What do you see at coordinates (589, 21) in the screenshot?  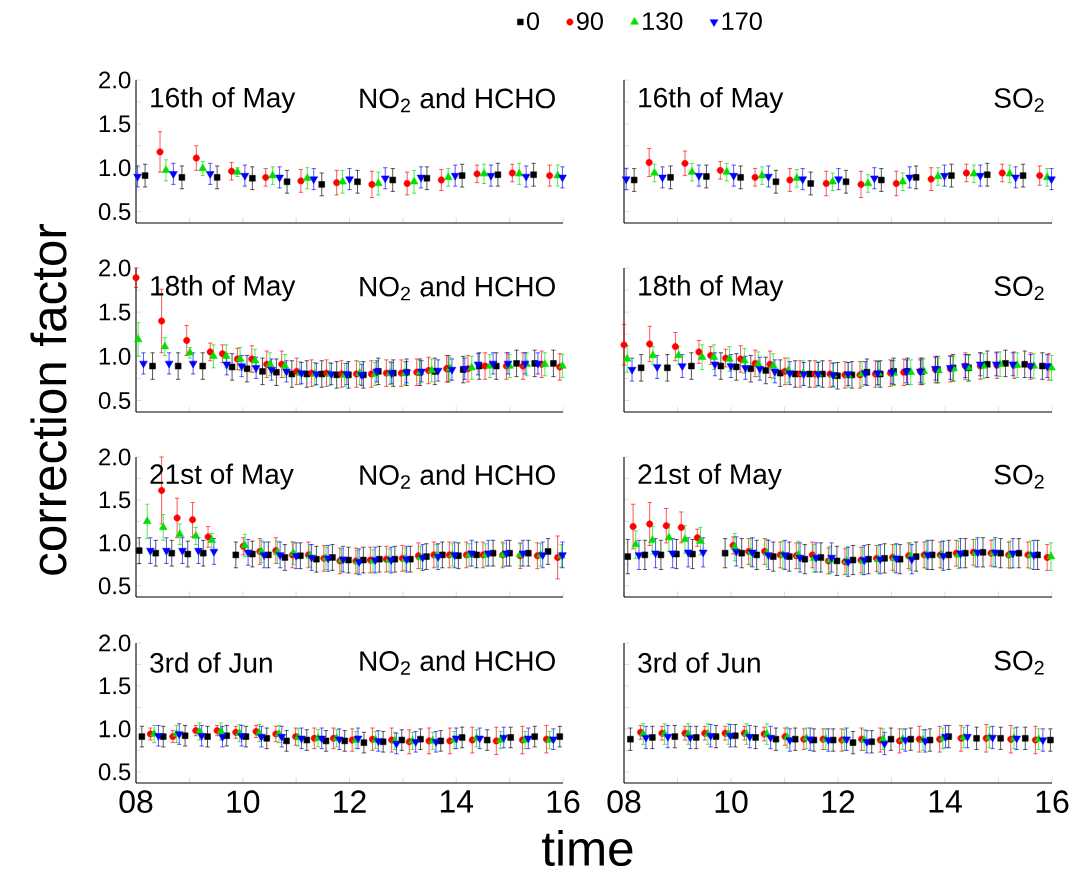 I see `legend-label: 90` at bounding box center [589, 21].